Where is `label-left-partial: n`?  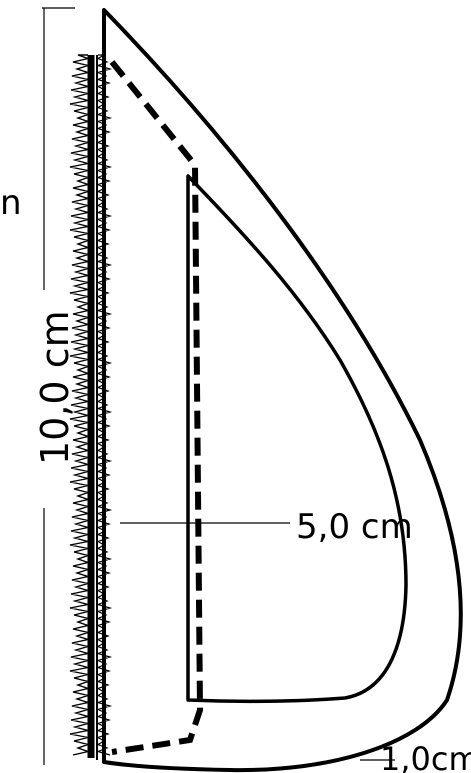
label-left-partial: n is located at coordinates (11, 203).